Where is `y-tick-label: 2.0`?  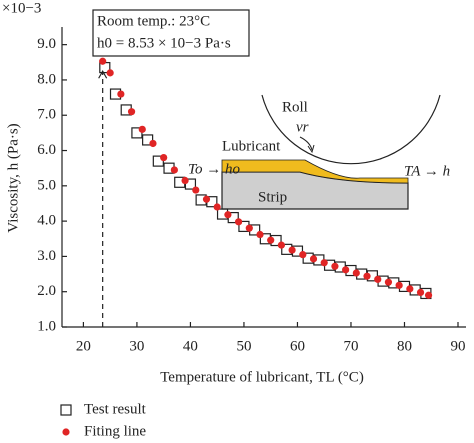 y-tick-label: 2.0 is located at coordinates (46, 291).